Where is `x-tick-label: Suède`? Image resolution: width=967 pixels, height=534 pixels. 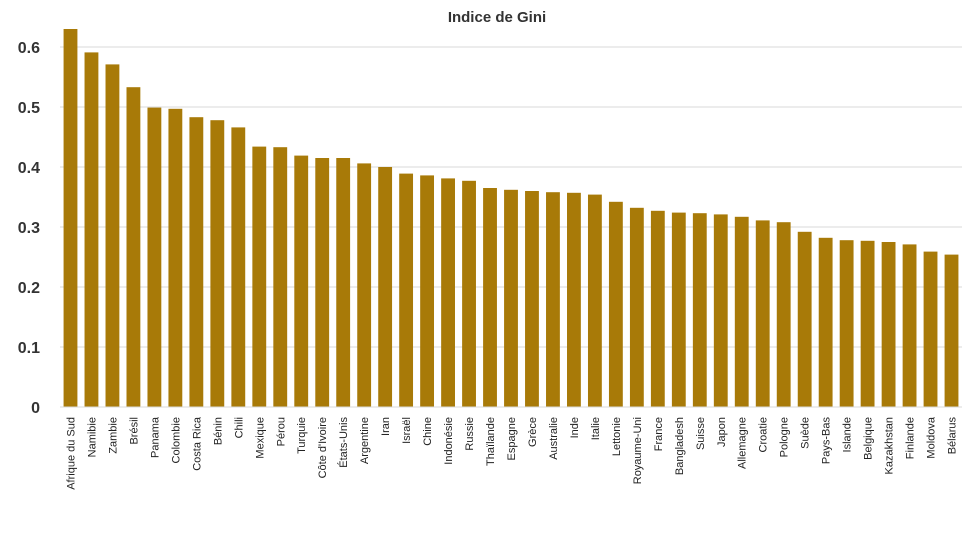 x-tick-label: Suède is located at coordinates (806, 433).